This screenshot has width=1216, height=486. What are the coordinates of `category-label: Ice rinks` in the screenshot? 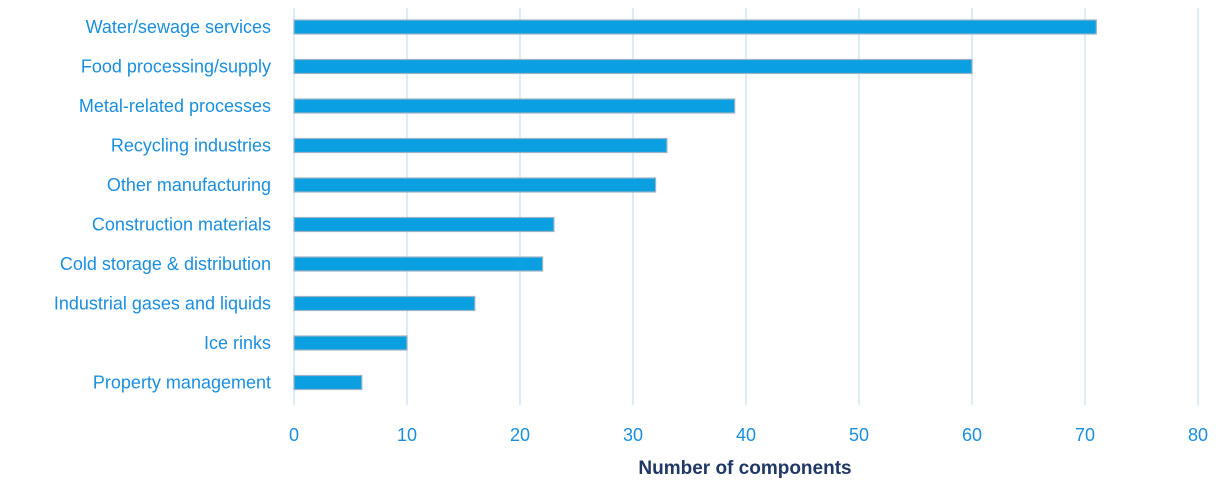 It's located at (237, 343).